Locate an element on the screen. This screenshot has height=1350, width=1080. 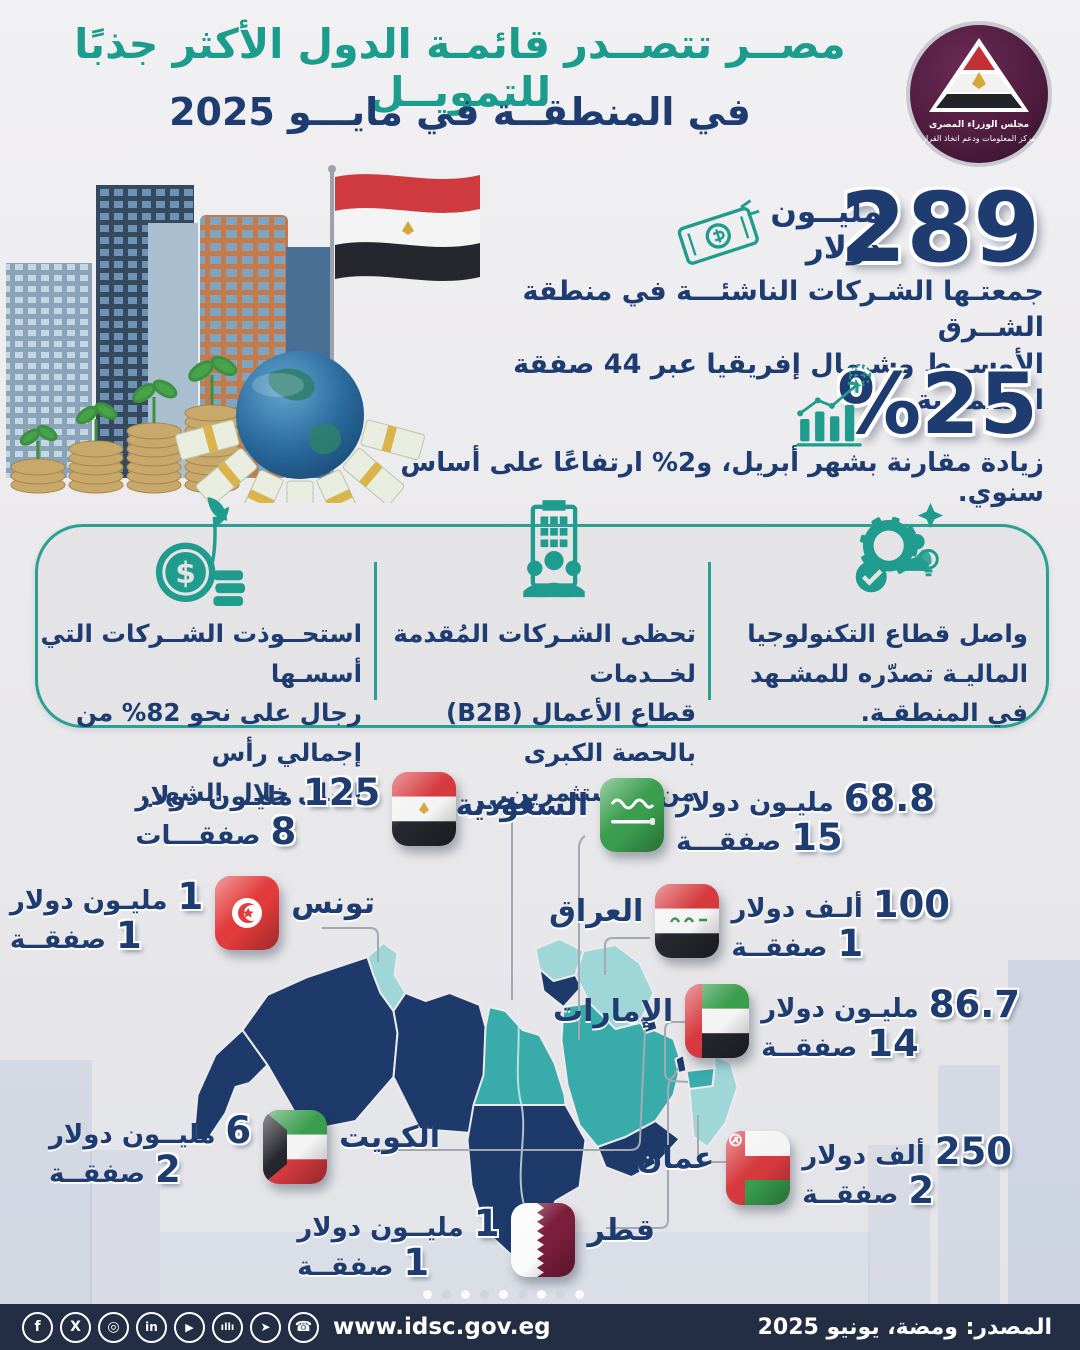
connector-kuwait is located at coordinates (511, 1090).